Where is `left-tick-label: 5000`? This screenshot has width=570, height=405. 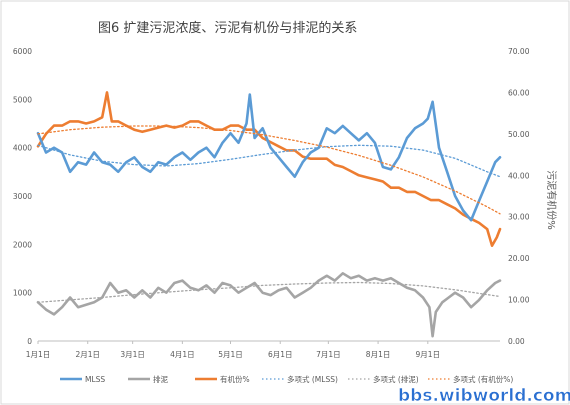
left-tick-label: 5000 is located at coordinates (22, 99).